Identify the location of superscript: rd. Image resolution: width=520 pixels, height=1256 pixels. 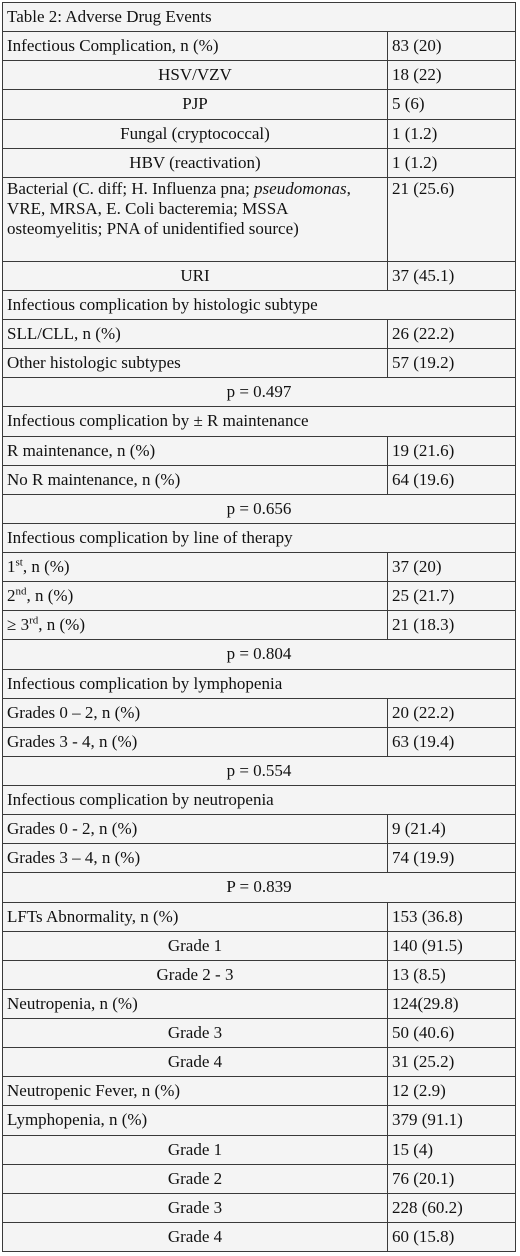
(34, 620).